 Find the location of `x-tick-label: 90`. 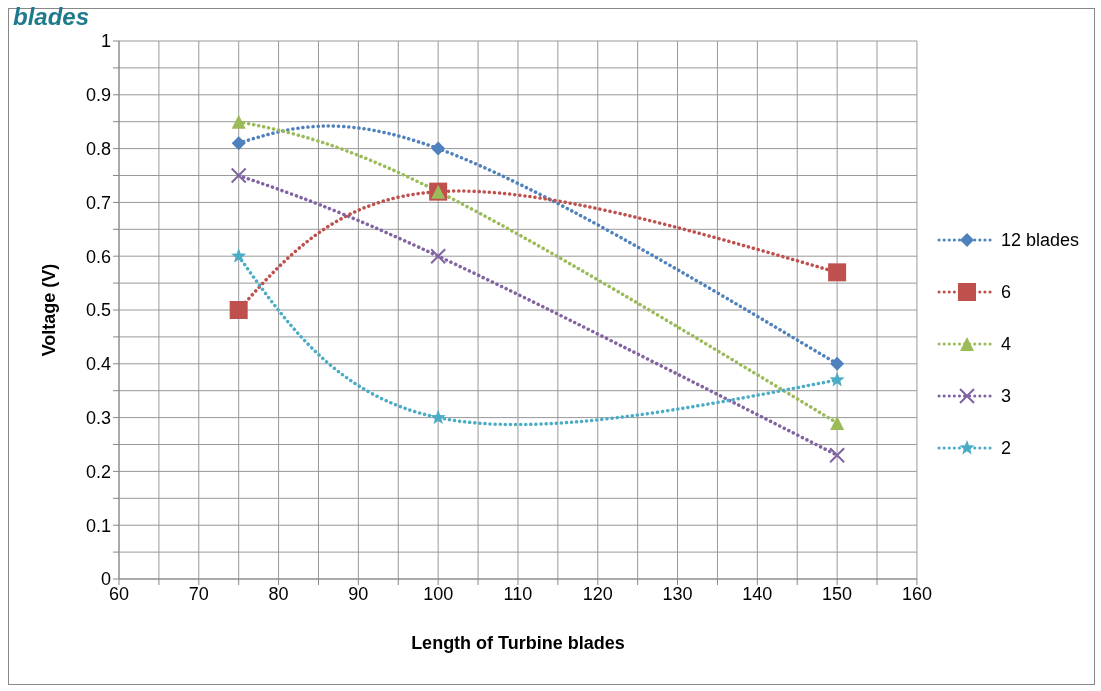

x-tick-label: 90 is located at coordinates (358, 593).